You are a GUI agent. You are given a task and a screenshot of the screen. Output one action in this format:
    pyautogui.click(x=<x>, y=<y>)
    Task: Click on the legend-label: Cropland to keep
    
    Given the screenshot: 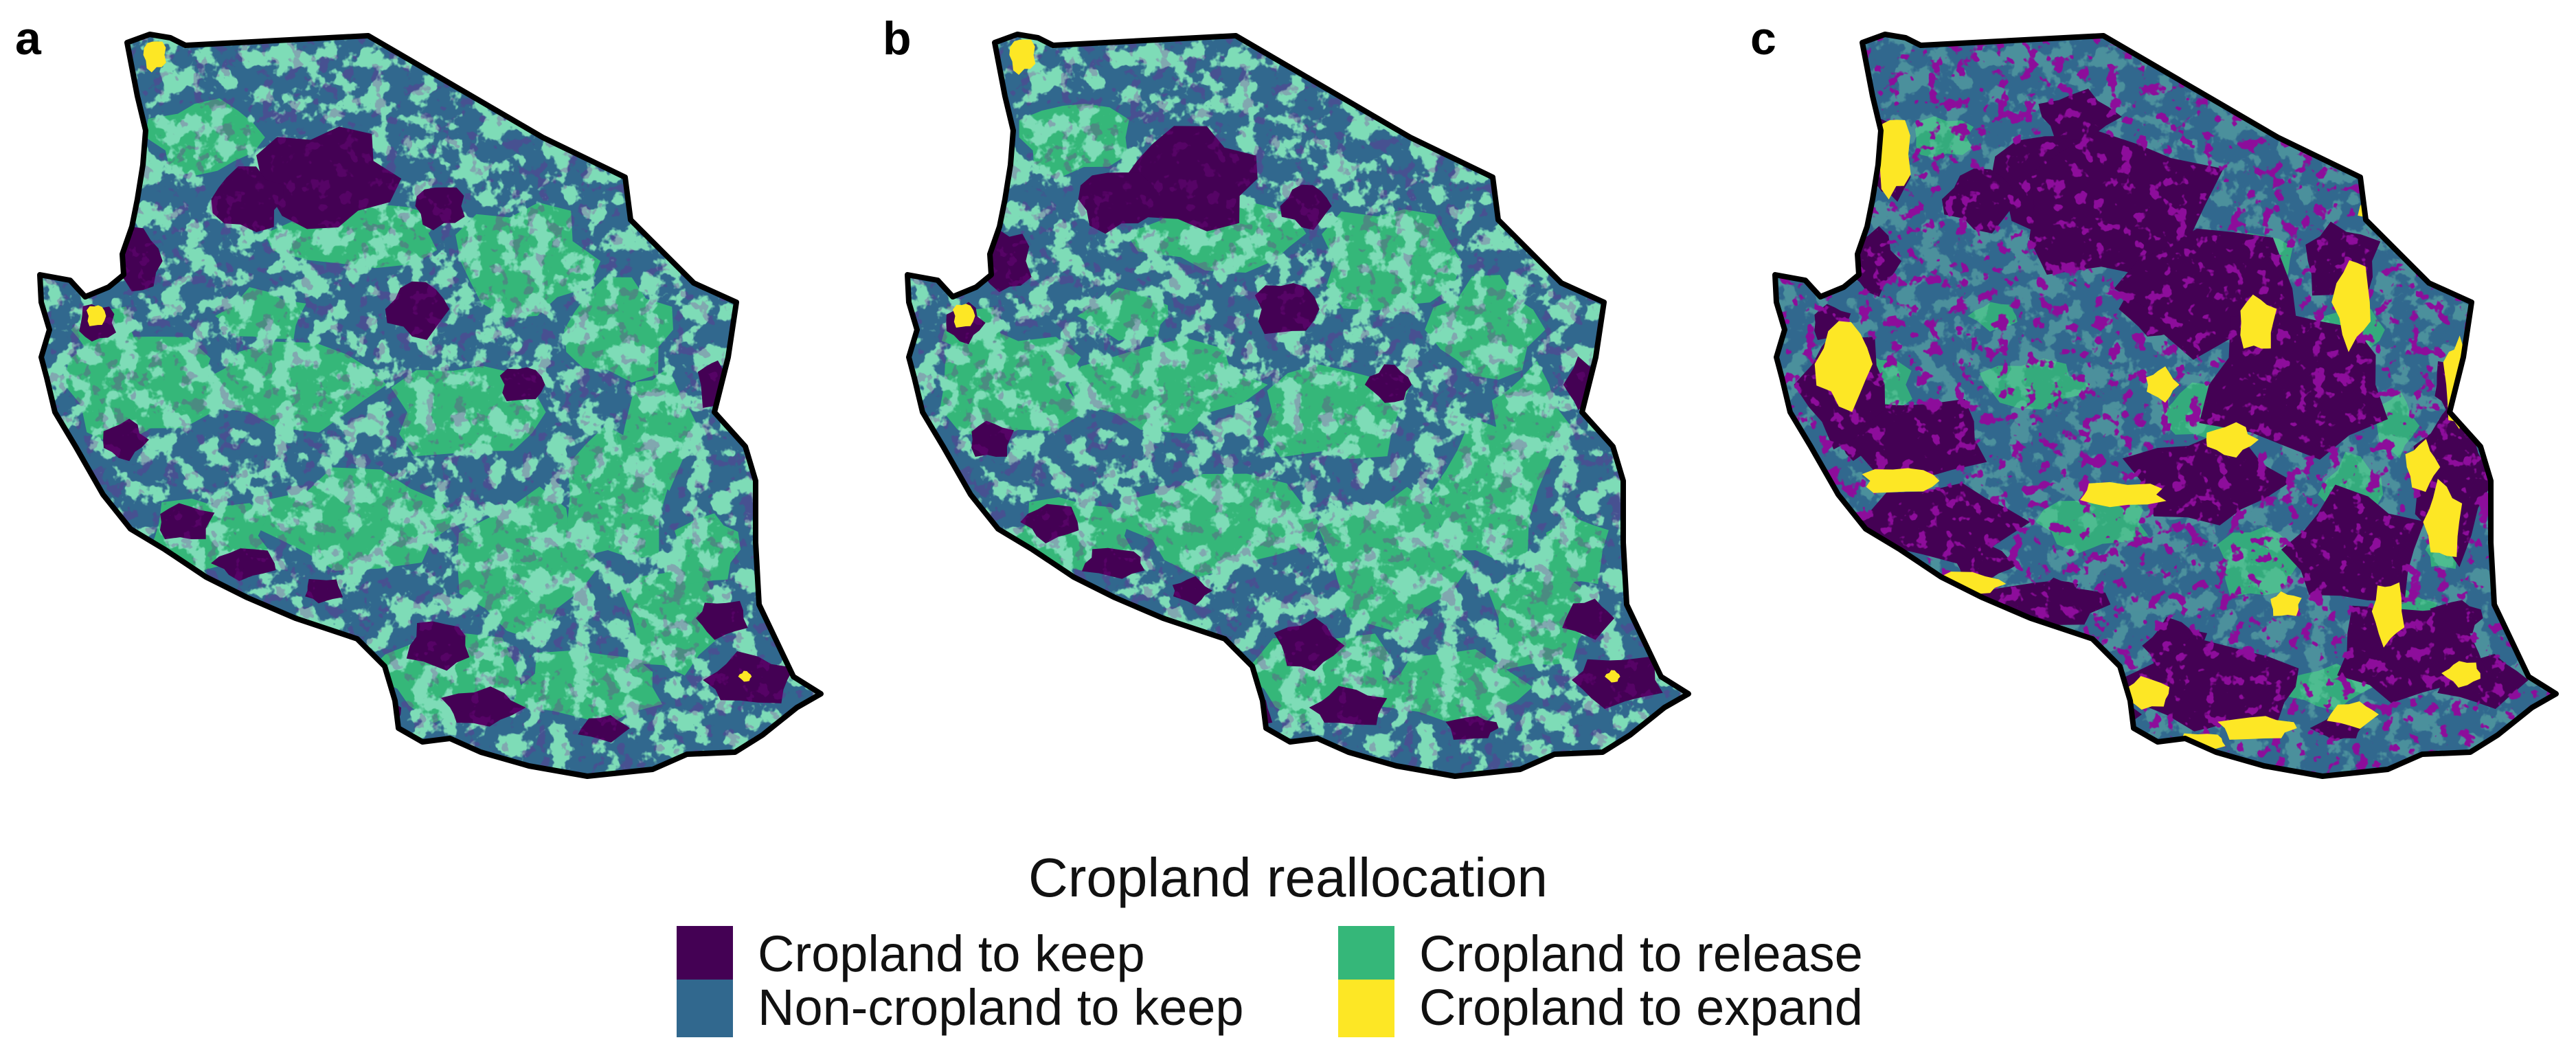 What is the action you would take?
    pyautogui.click(x=951, y=954)
    